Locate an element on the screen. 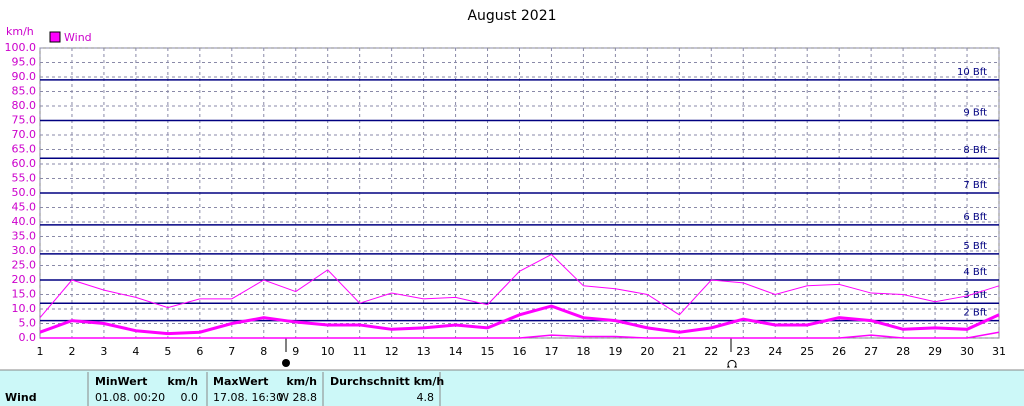  x-tick-label: 13 is located at coordinates (424, 351).